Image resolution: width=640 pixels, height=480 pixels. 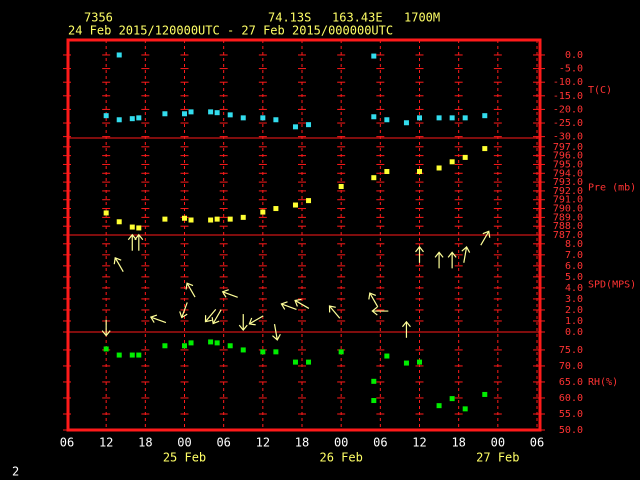 I want to click on y-tick-label: 75.0, so click(x=571, y=350).